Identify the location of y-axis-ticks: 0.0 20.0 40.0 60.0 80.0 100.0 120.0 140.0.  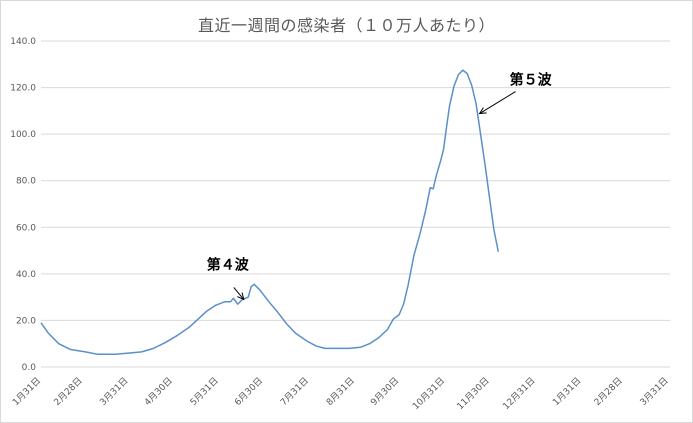
(23, 205).